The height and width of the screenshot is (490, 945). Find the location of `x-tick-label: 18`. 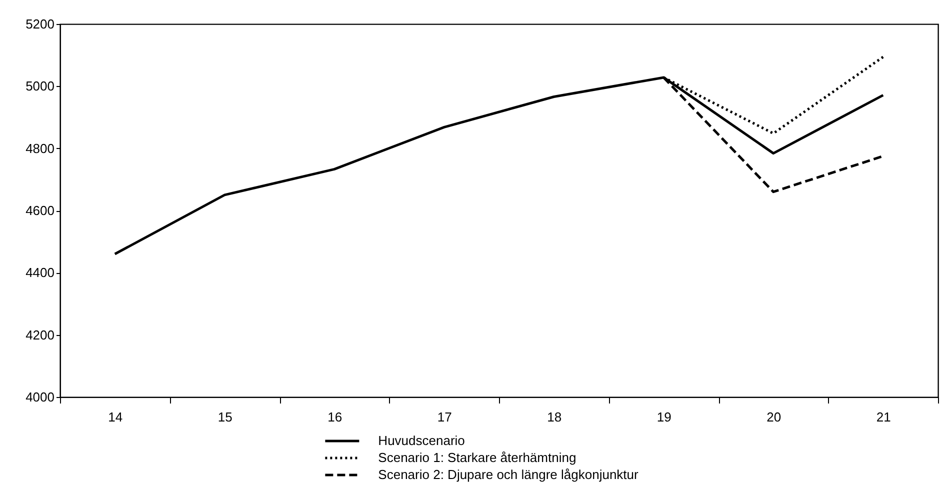

x-tick-label: 18 is located at coordinates (554, 417).